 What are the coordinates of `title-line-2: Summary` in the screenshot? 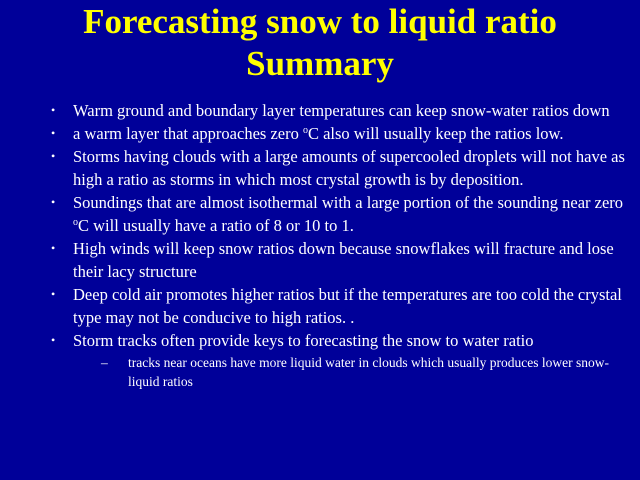 It's located at (320, 63).